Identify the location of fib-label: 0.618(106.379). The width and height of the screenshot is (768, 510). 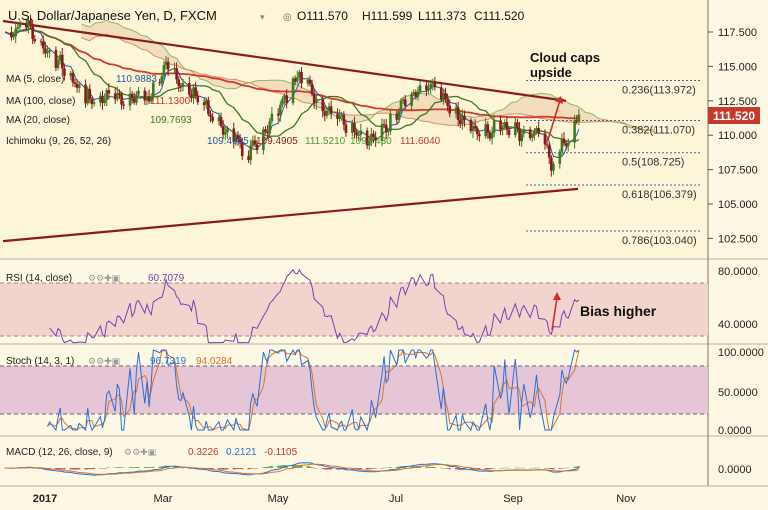
(659, 195).